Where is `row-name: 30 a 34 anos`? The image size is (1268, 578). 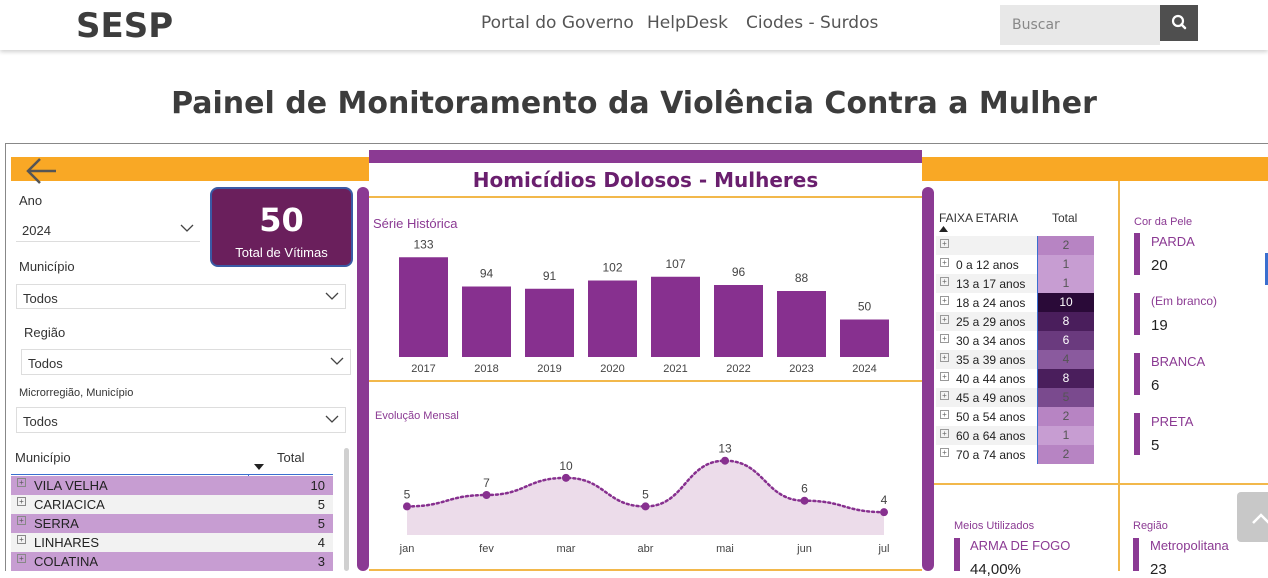
row-name: 30 a 34 anos is located at coordinates (991, 341).